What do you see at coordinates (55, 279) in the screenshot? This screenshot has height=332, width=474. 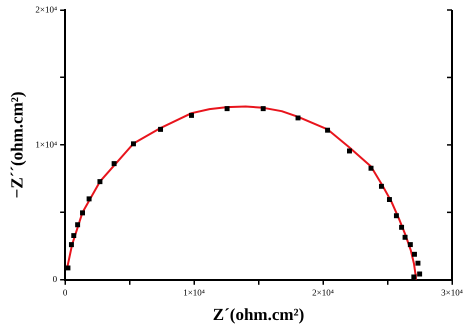 I see `y-tick-label: 0` at bounding box center [55, 279].